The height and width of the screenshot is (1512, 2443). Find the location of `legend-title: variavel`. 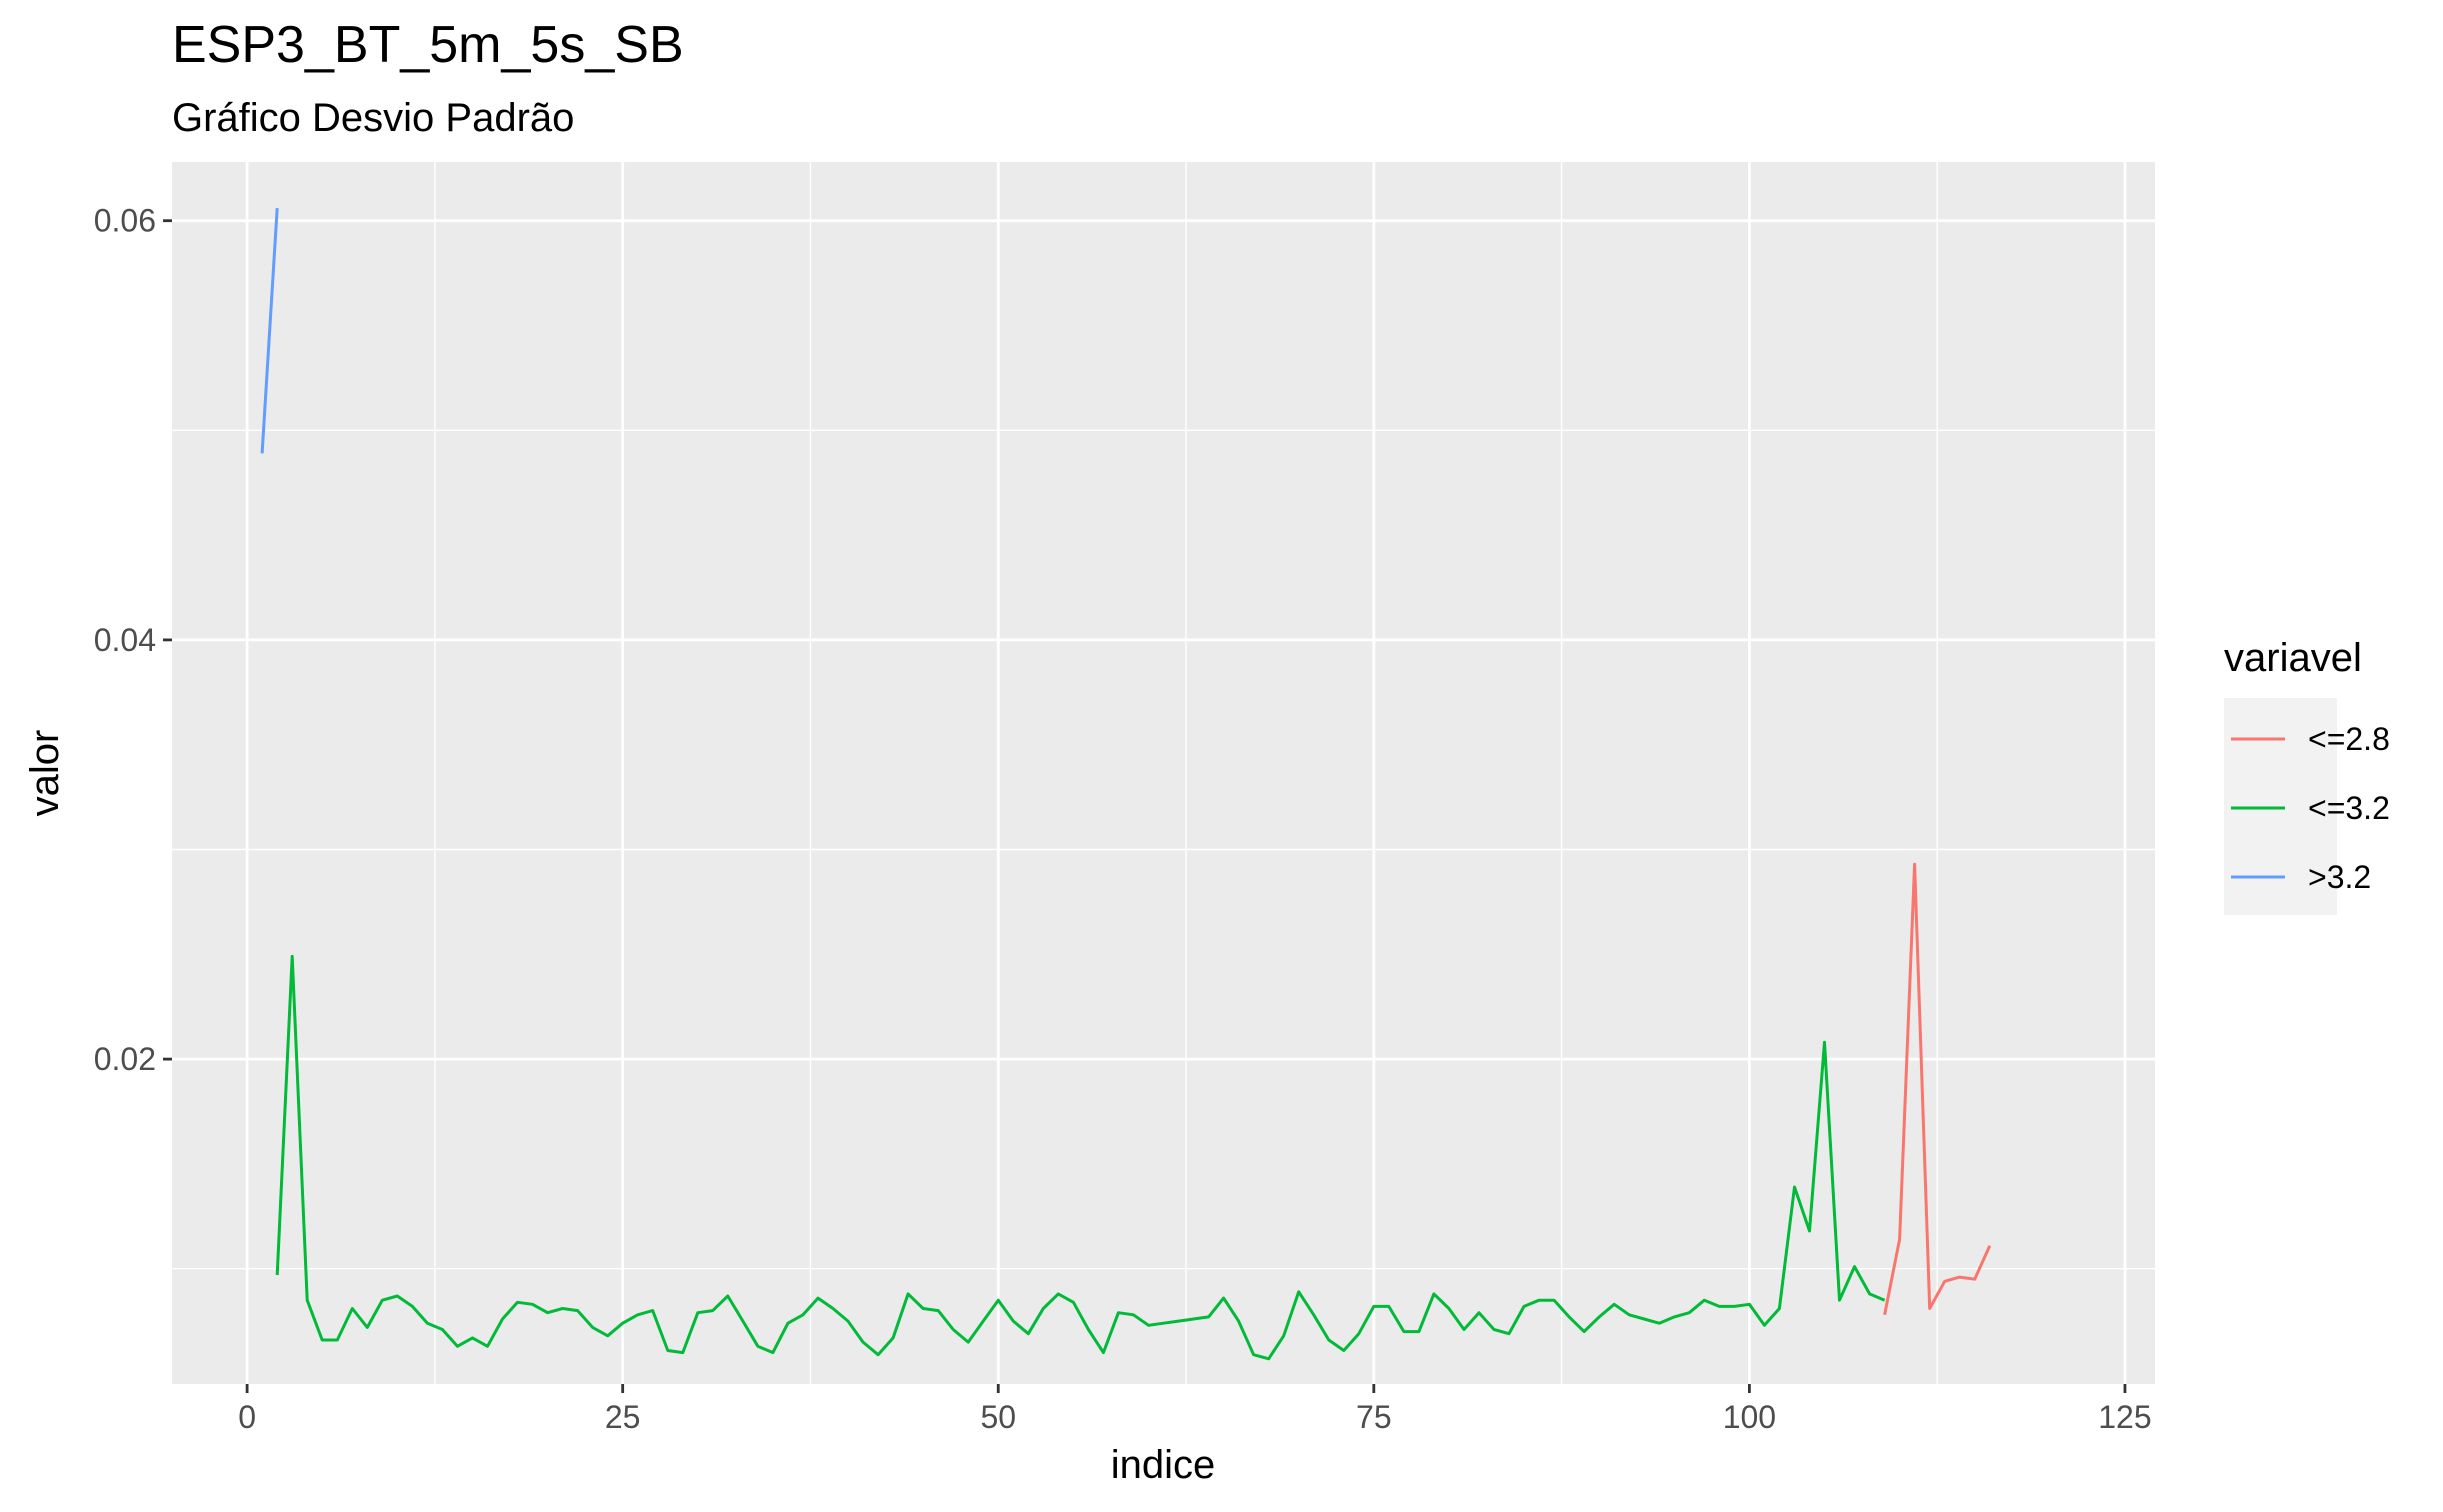

legend-title: variavel is located at coordinates (2293, 658).